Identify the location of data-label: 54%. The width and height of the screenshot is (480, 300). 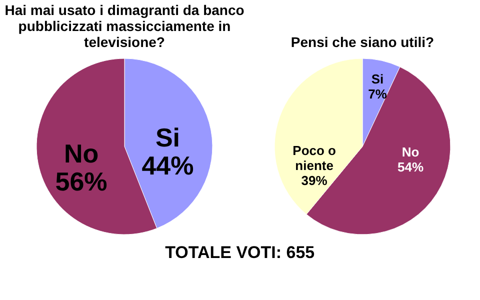
(411, 167).